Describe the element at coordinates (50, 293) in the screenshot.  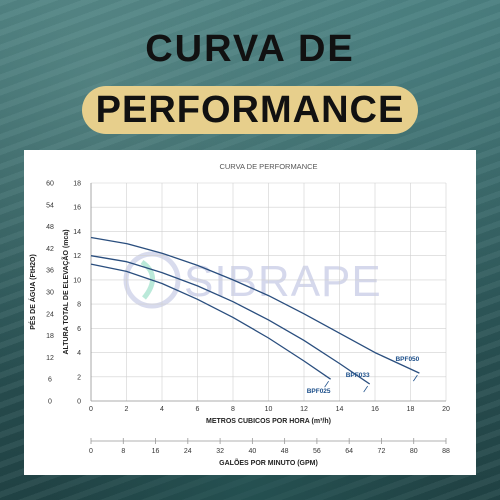
I see `y2-tick-label: 30` at that location.